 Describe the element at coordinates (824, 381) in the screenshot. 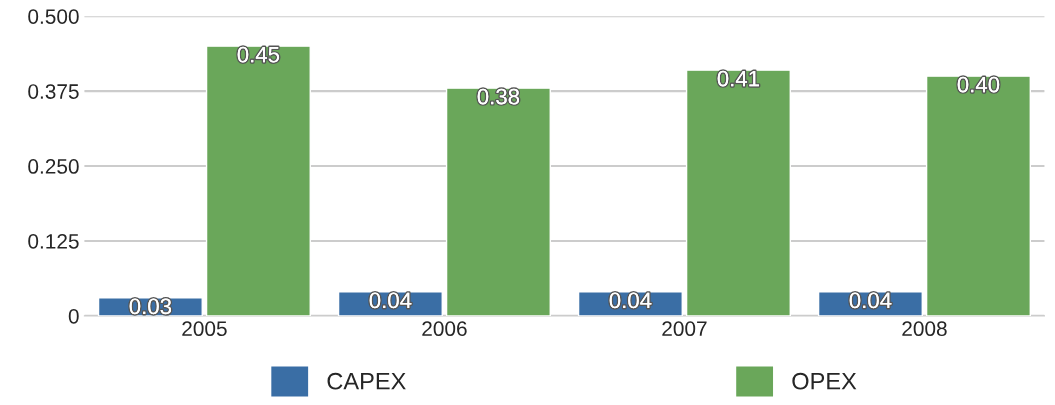

I see `legend-label: OPEX` at that location.